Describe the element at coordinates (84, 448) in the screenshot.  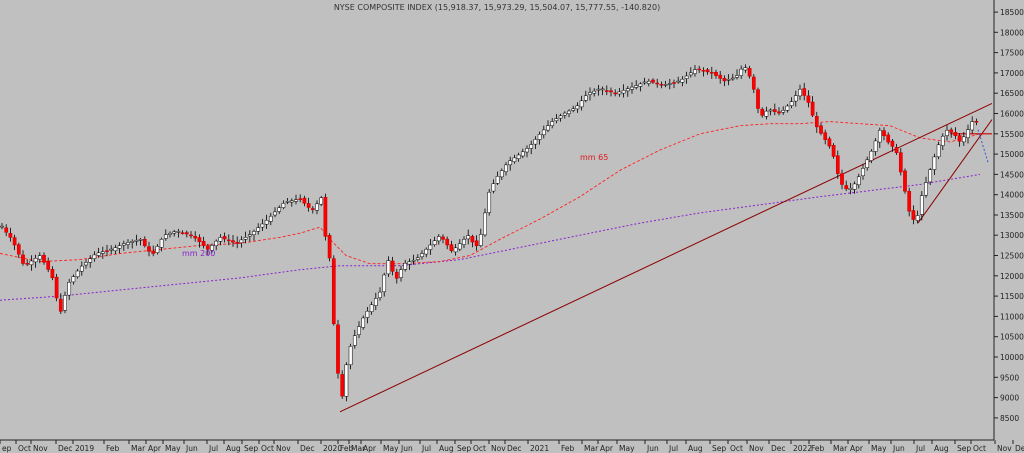
I see `x-tick-label: 2019` at that location.